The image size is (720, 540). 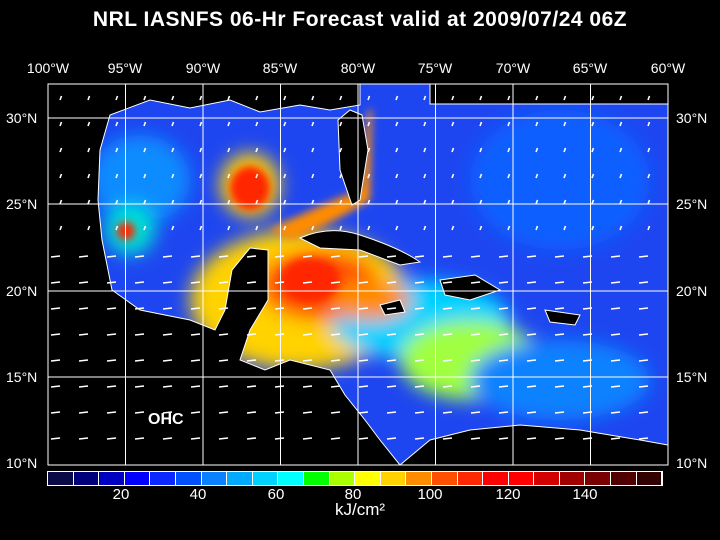 What do you see at coordinates (435, 68) in the screenshot?
I see `lon-label: 75°W` at bounding box center [435, 68].